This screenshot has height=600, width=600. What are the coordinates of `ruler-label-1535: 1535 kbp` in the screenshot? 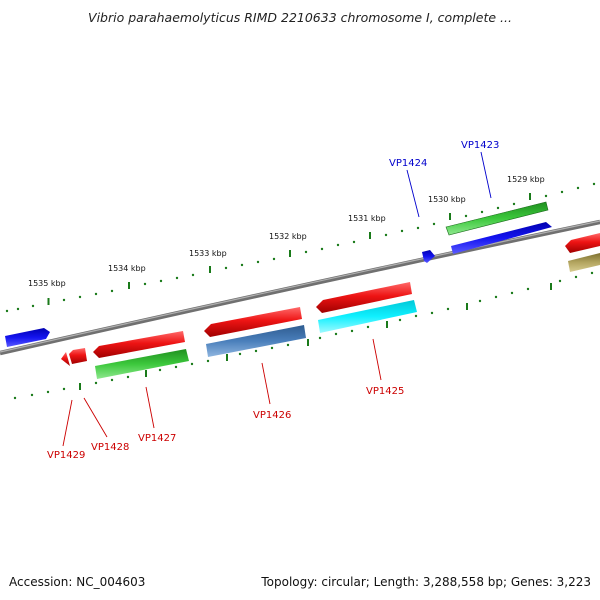 It's located at (47, 283).